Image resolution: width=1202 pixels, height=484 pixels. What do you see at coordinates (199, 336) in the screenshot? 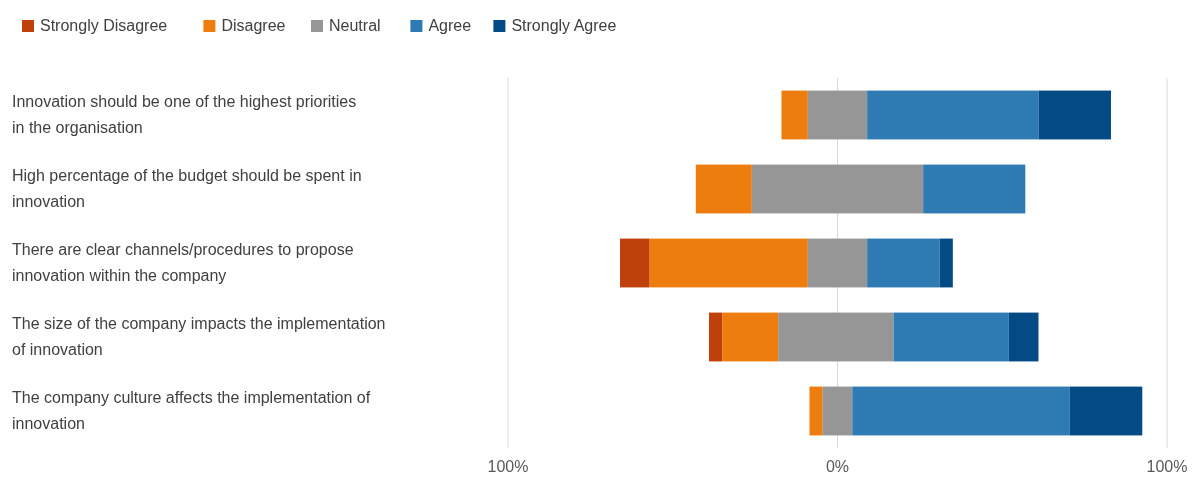
I see `y-tick-label: The size of the company impacts the implementation of innovation` at bounding box center [199, 336].